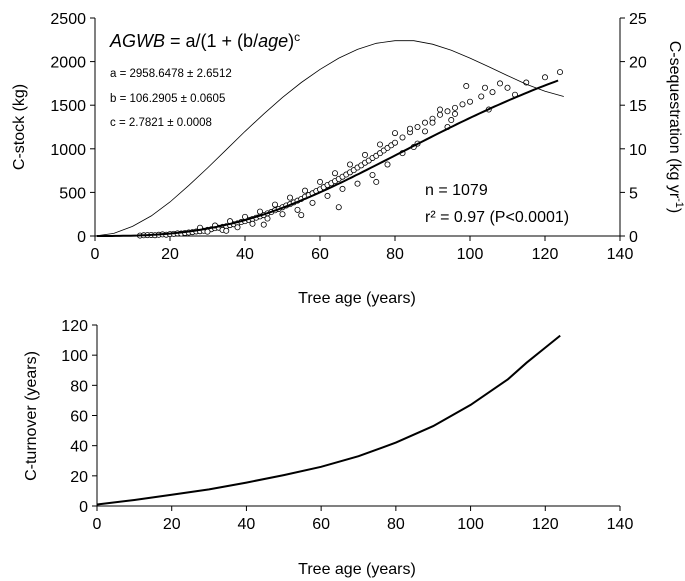  Describe the element at coordinates (68, 19) in the screenshot. I see `top-y-tick-label: 2500` at that location.